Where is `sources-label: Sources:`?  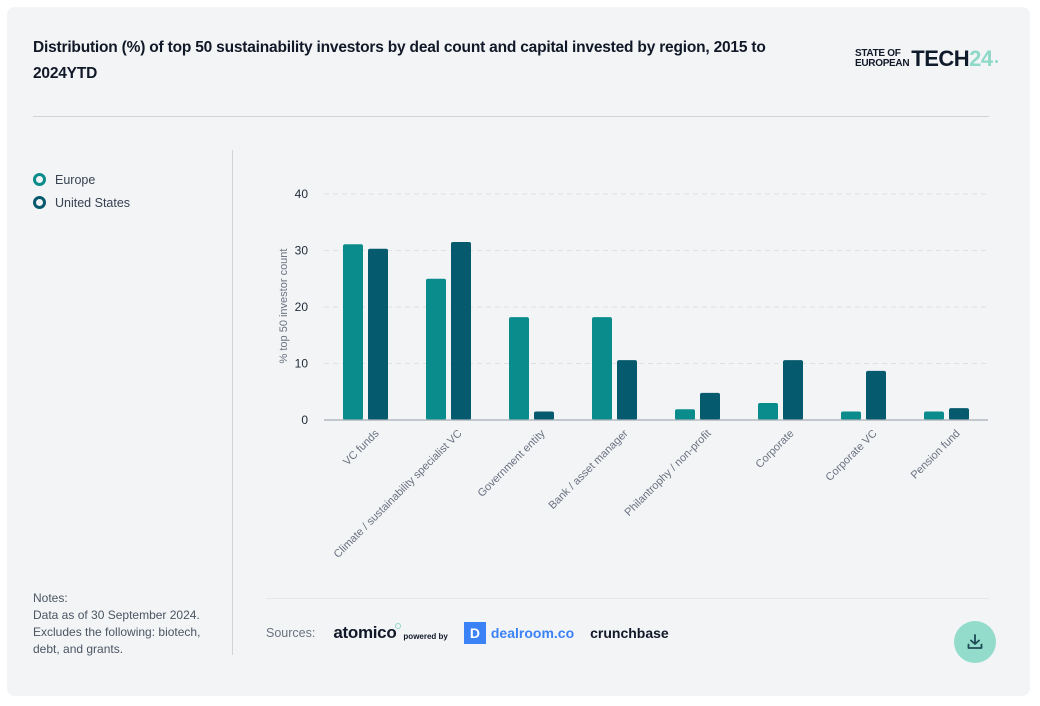 sources-label: Sources: is located at coordinates (291, 633).